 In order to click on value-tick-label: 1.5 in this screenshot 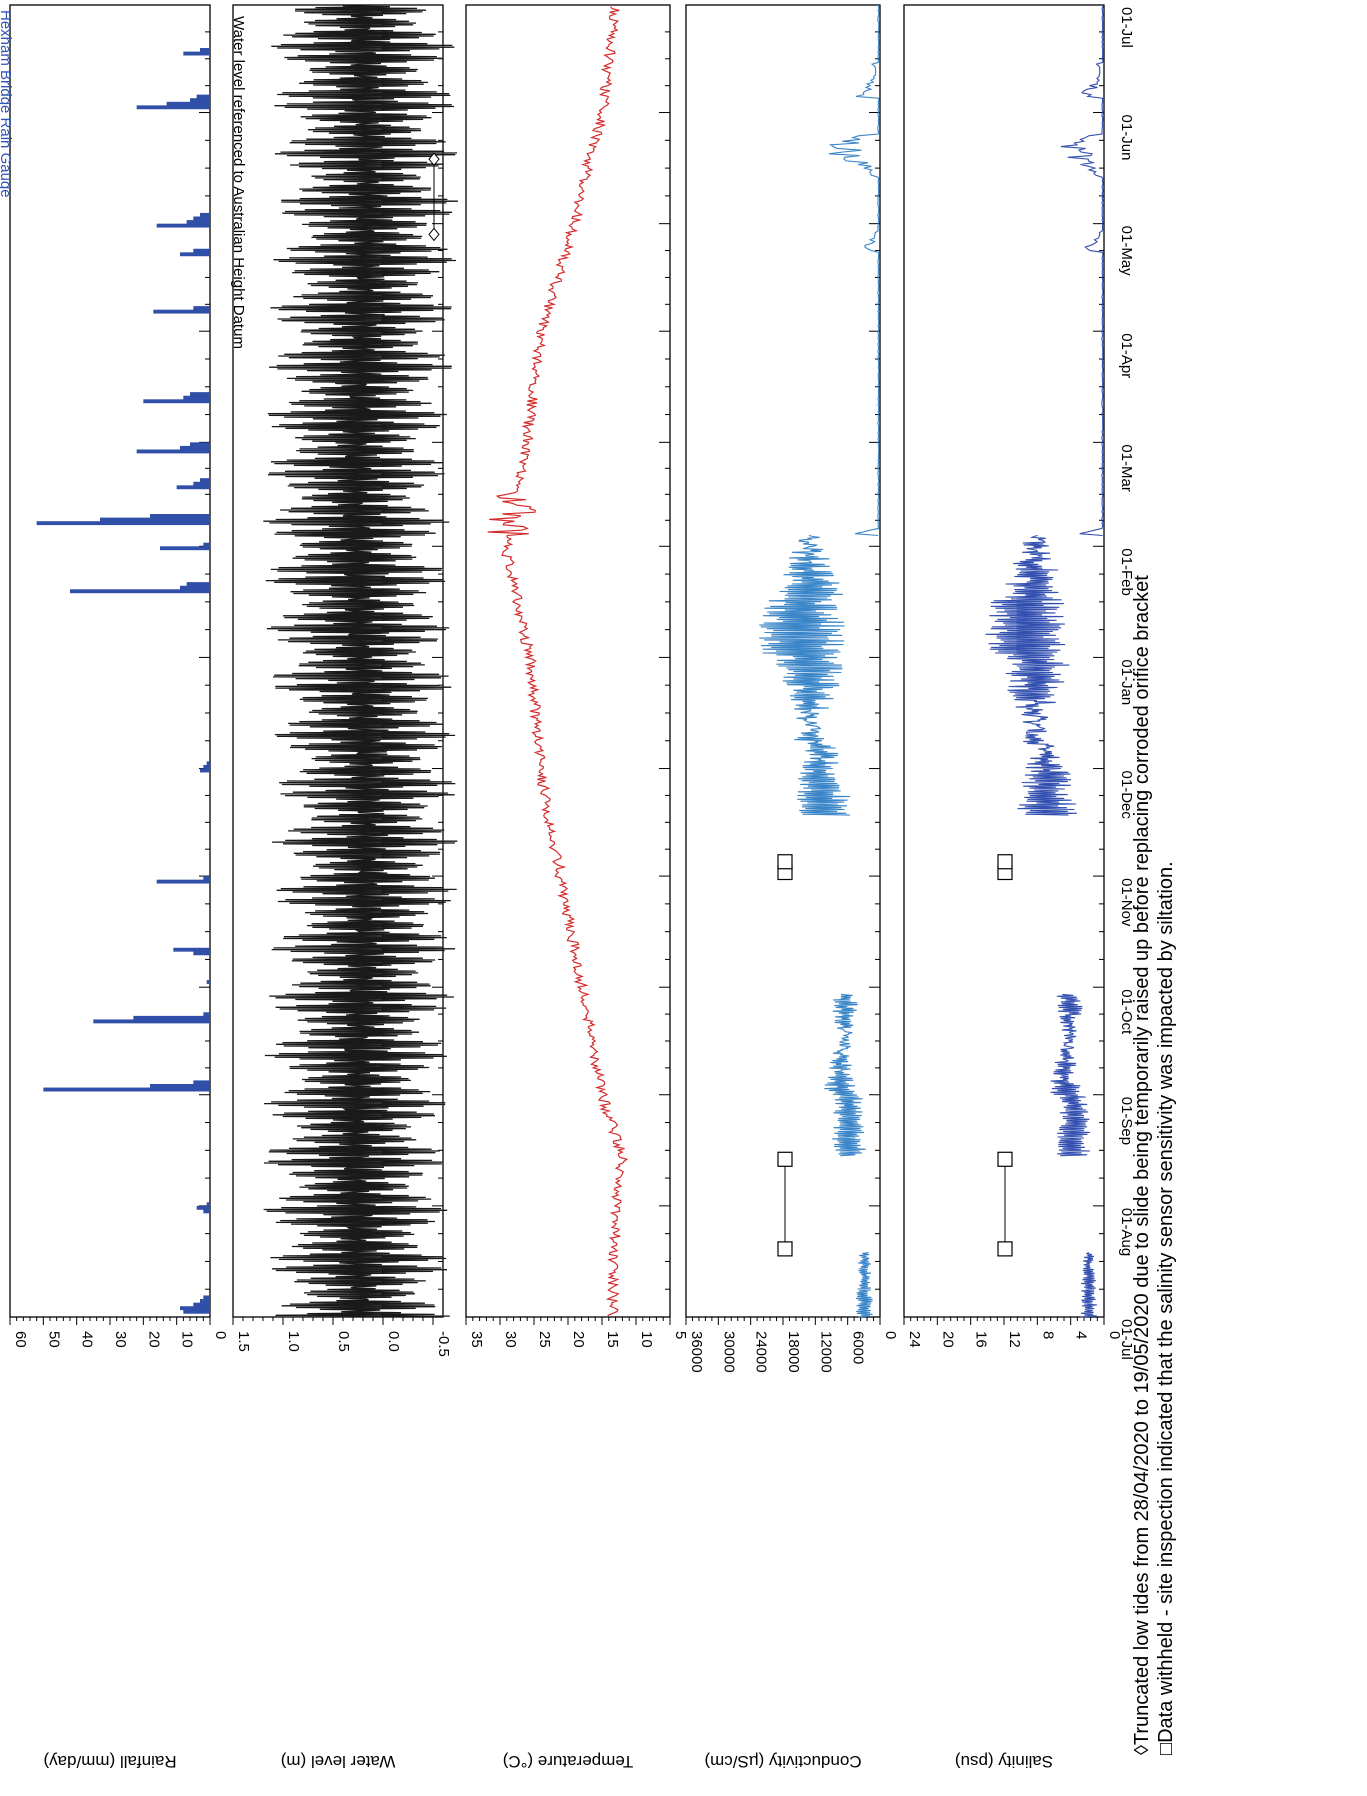, I will do `click(243, 1341)`.